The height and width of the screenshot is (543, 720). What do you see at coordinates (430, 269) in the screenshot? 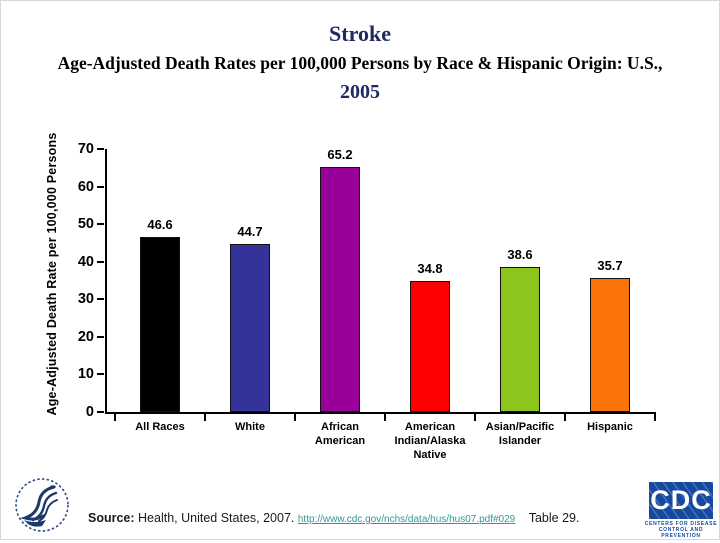
I see `bar-value-label: 34.8` at bounding box center [430, 269].